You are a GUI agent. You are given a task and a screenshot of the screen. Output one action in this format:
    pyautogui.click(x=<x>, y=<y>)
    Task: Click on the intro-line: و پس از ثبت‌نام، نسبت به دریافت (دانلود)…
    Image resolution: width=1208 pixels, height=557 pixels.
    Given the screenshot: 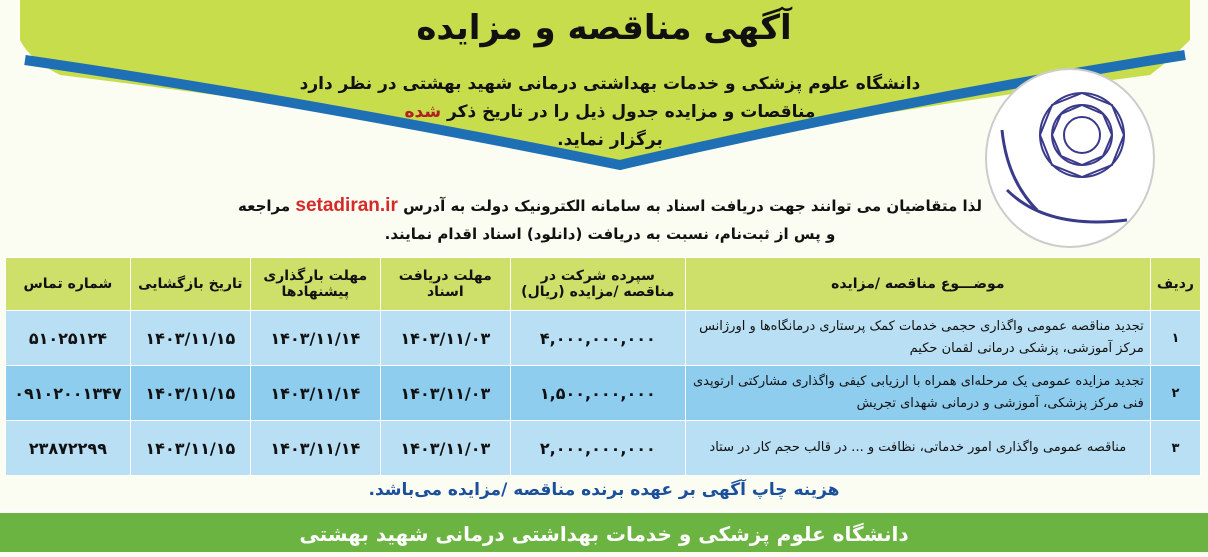 What is the action you would take?
    pyautogui.click(x=610, y=234)
    